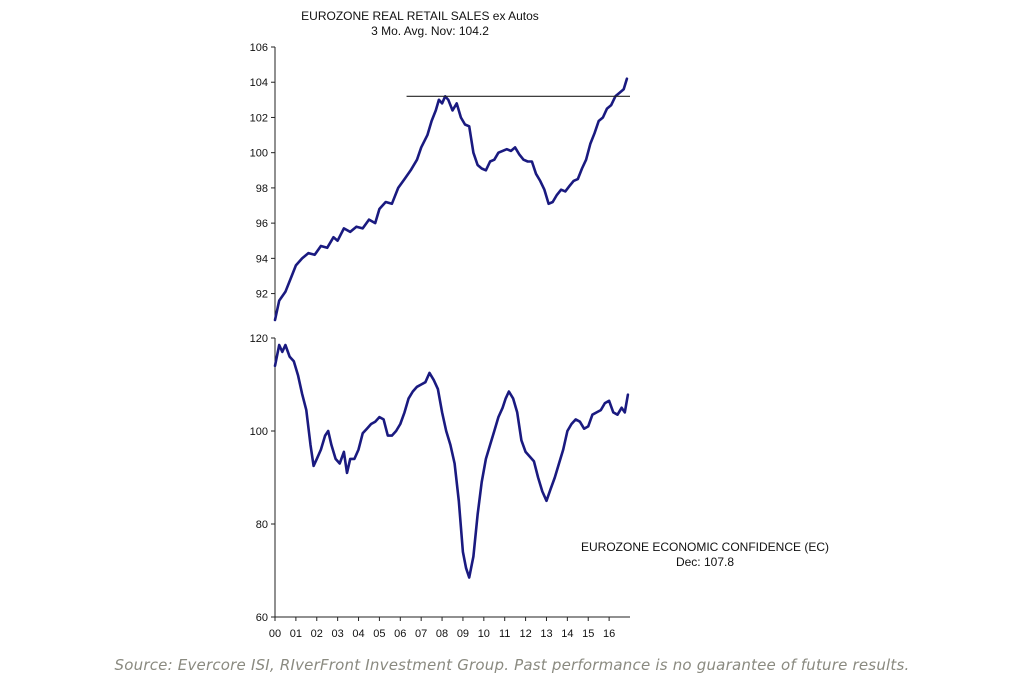  What do you see at coordinates (484, 634) in the screenshot?
I see `x-tick-label: 10` at bounding box center [484, 634].